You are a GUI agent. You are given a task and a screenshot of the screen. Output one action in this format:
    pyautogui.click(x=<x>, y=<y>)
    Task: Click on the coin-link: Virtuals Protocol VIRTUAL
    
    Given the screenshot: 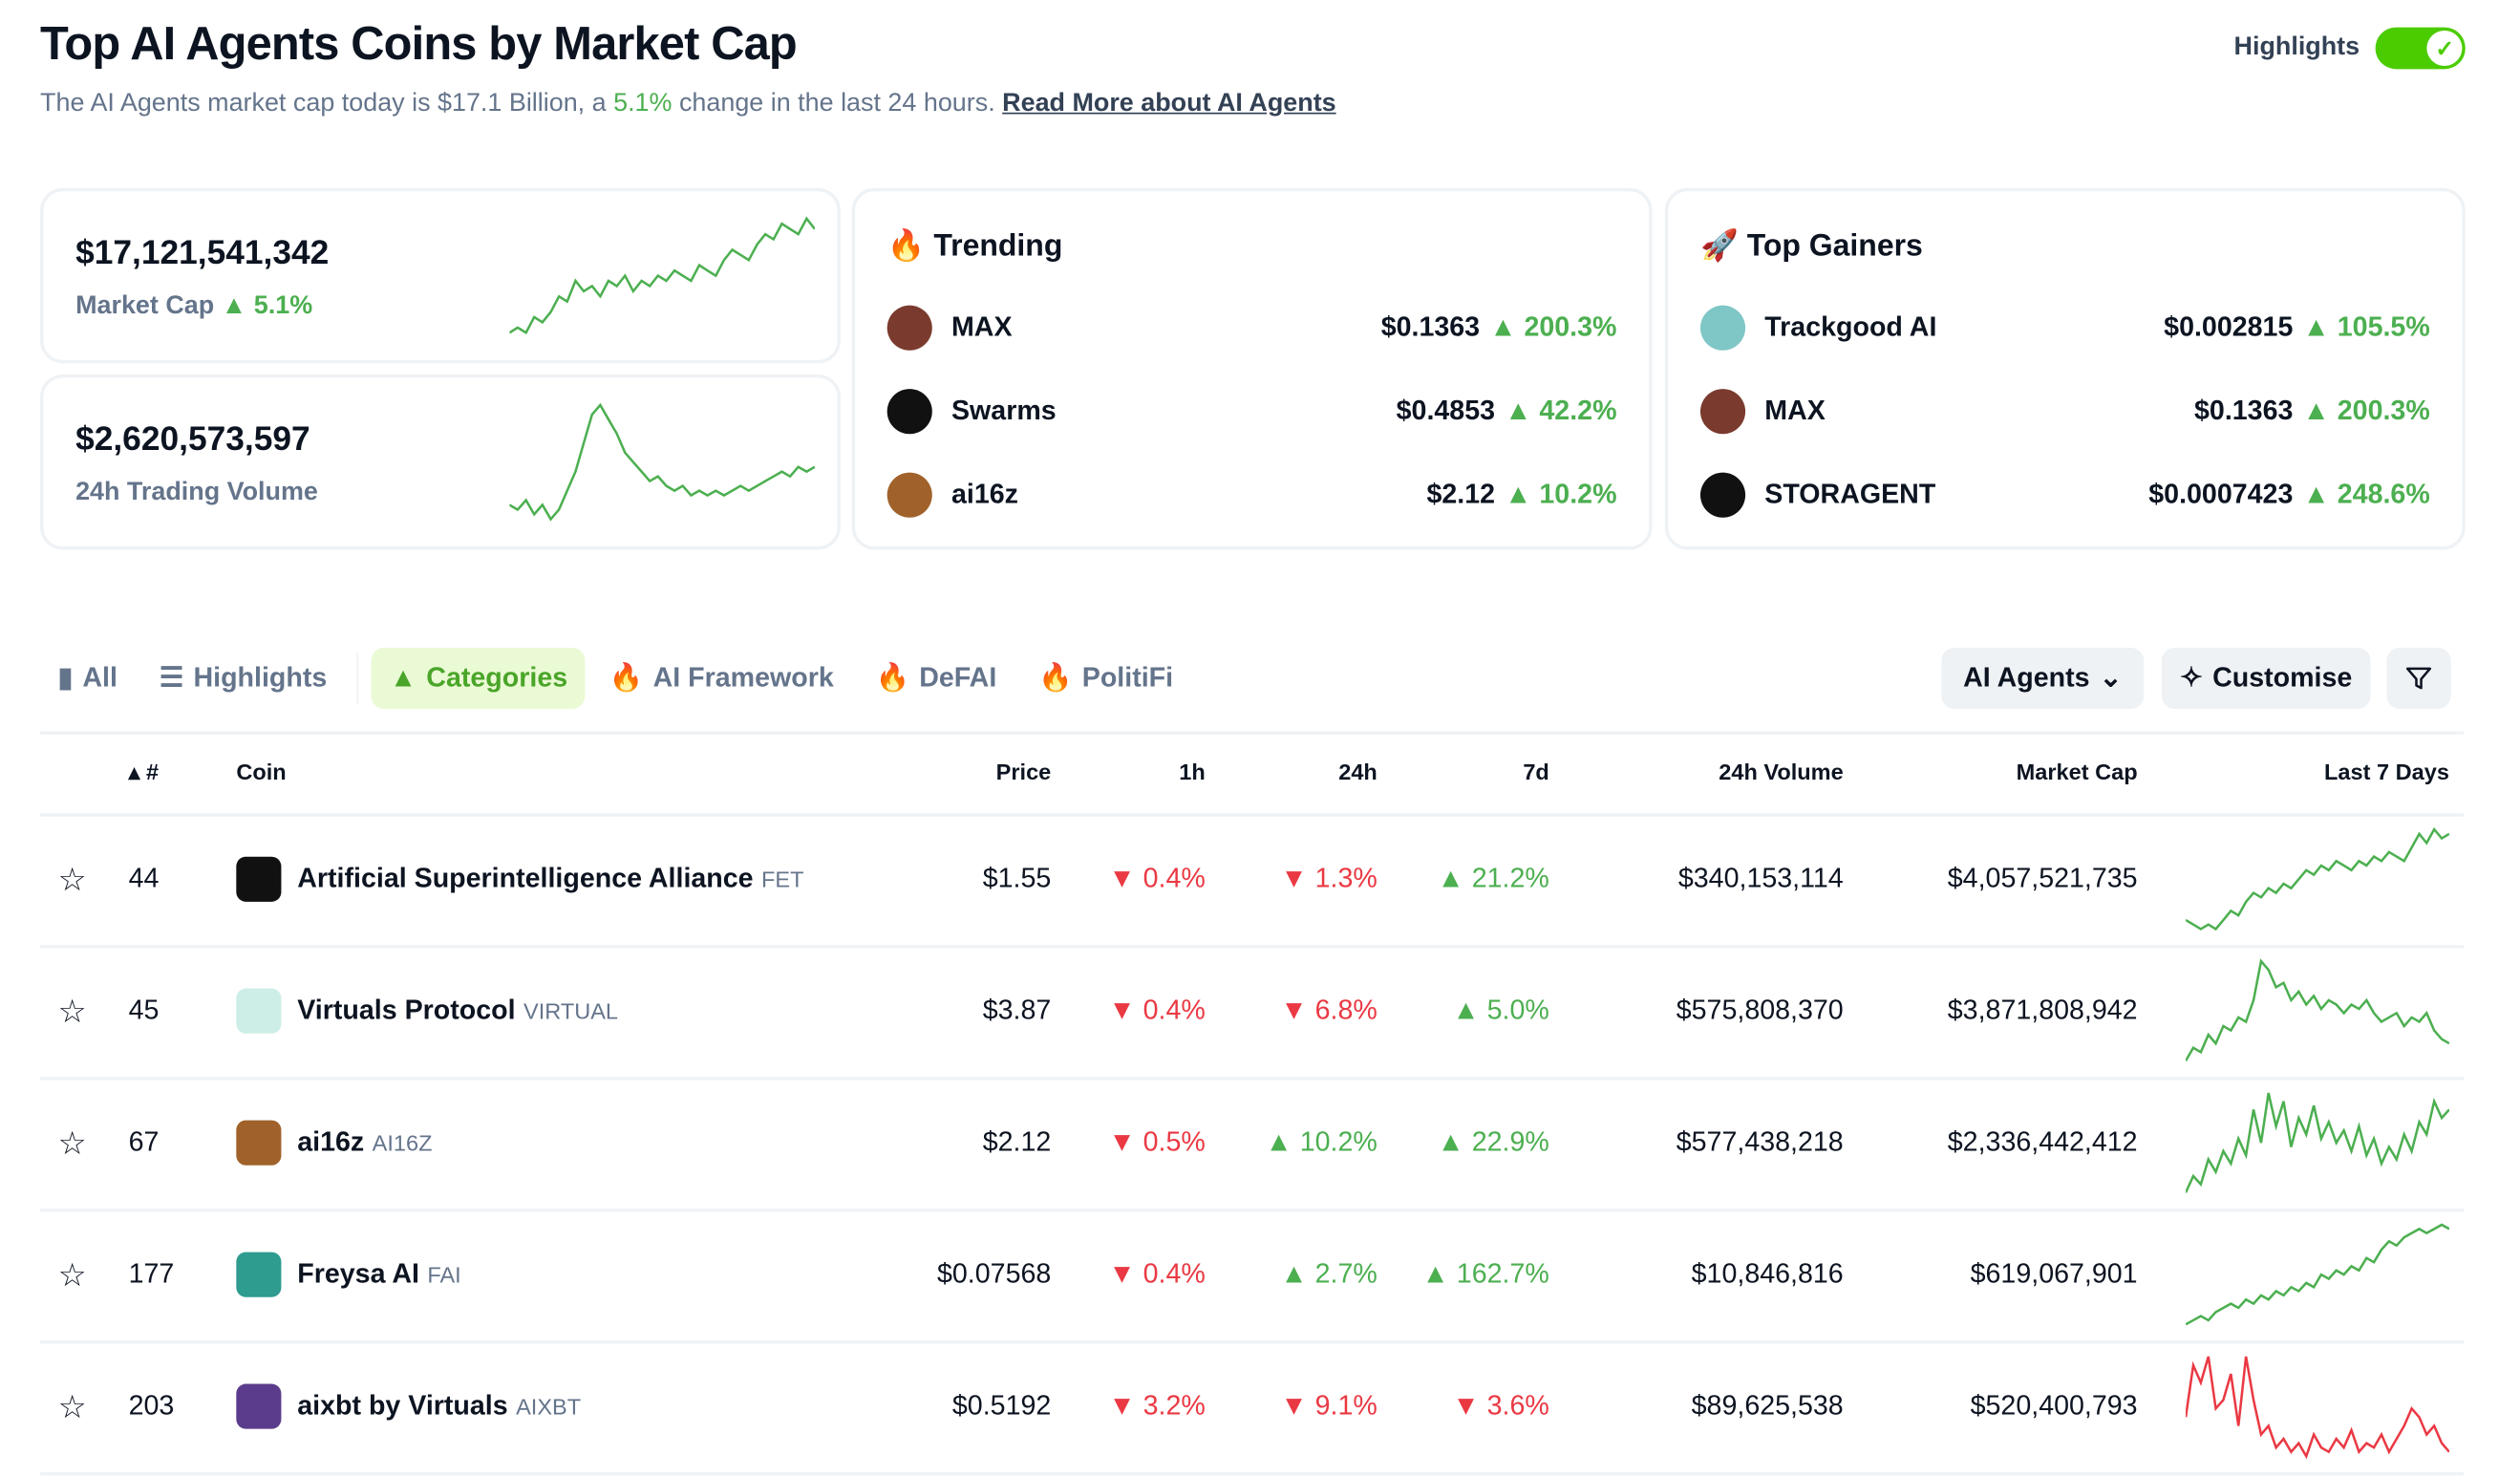 What is the action you would take?
    pyautogui.click(x=427, y=1011)
    